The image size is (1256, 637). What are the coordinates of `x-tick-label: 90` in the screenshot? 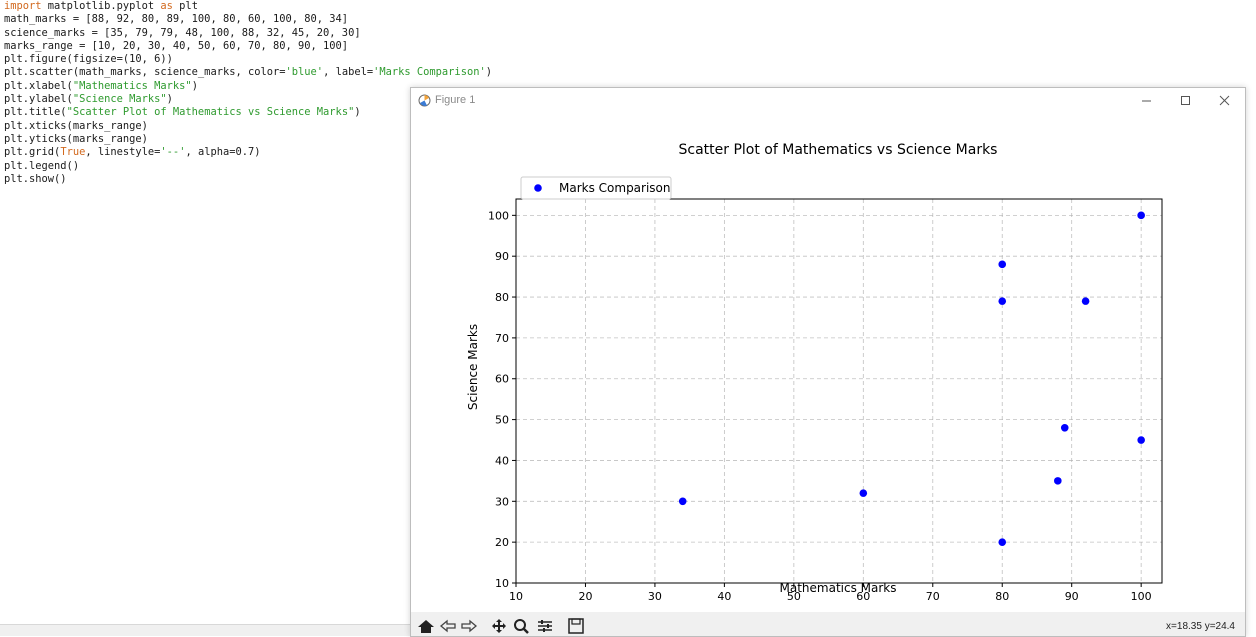 It's located at (1072, 596).